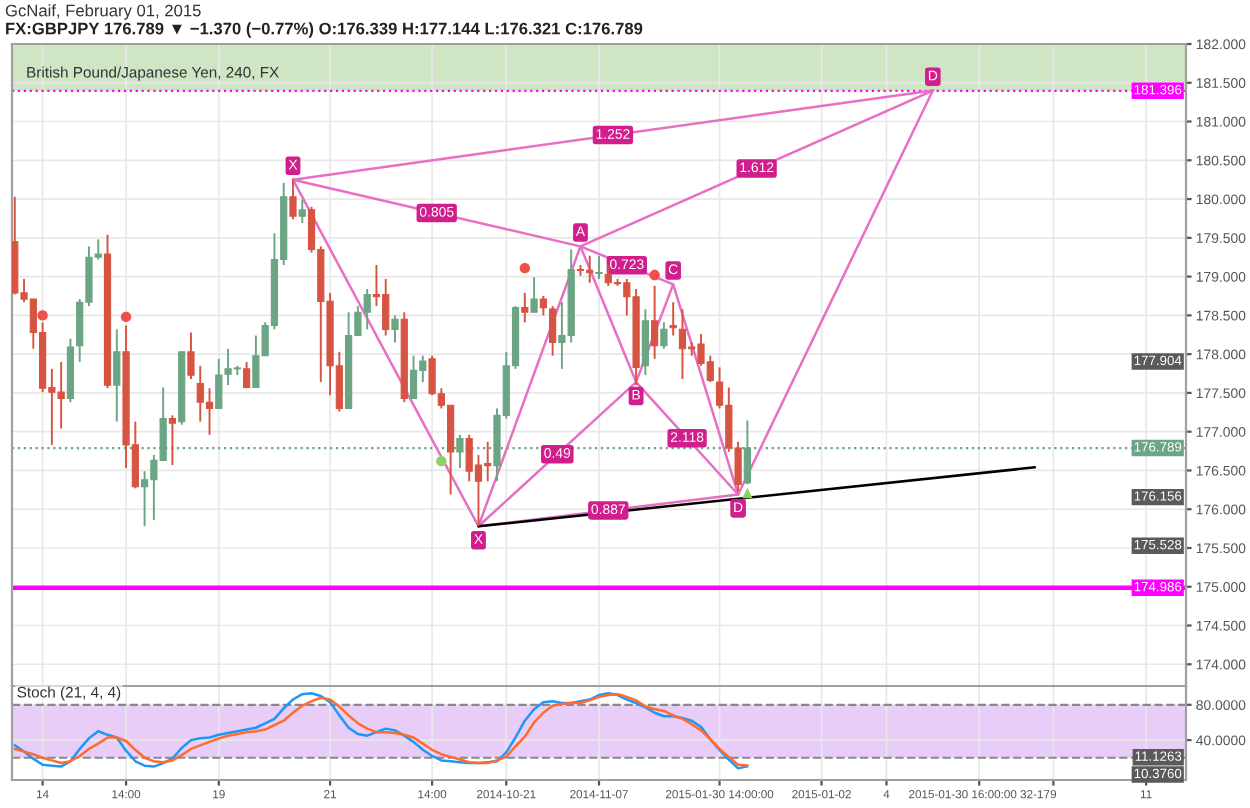 This screenshot has height=808, width=1250. Describe the element at coordinates (103, 12) in the screenshot. I see `chart-title: GcNaif, February 01, 2015` at that location.